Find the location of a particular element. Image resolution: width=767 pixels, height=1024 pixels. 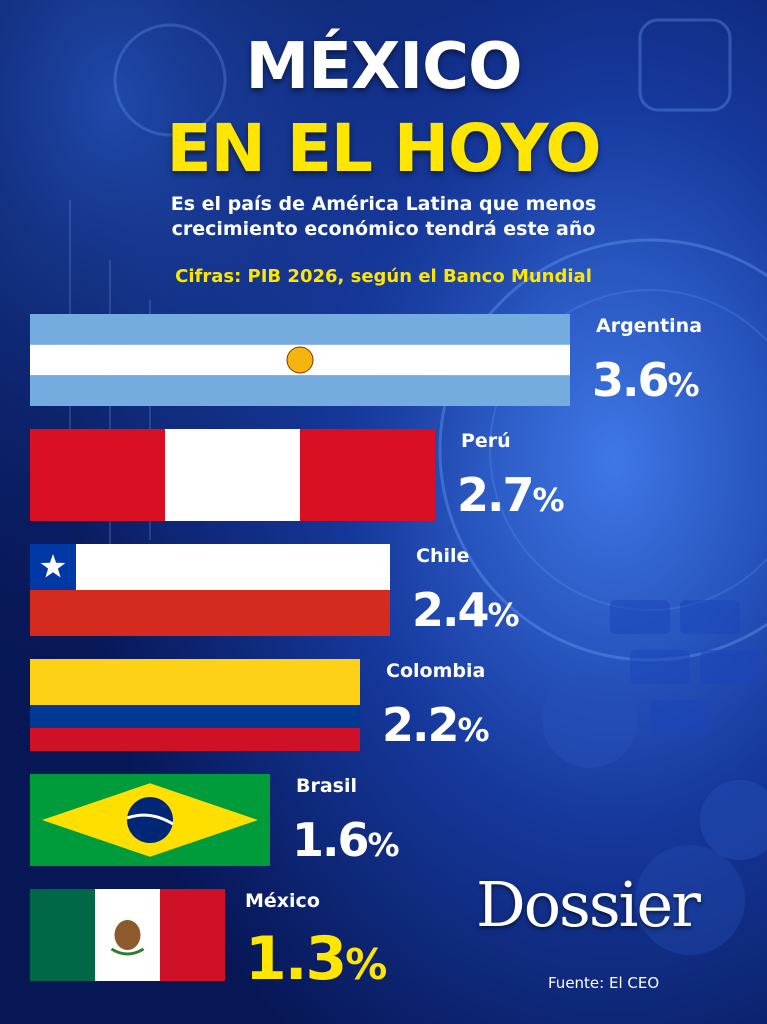

value-label: 2.7% is located at coordinates (511, 495).